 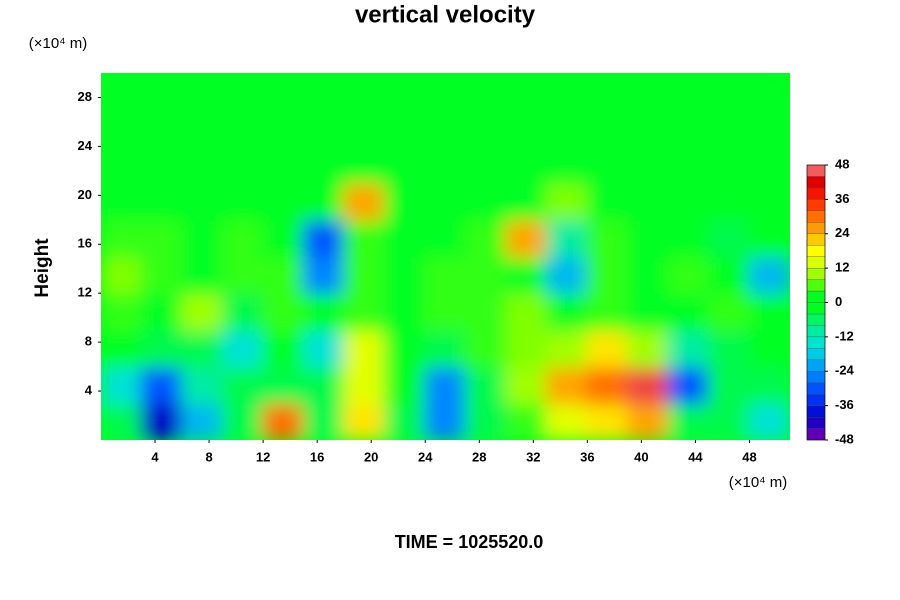 What do you see at coordinates (842, 198) in the screenshot?
I see `colorbar-tick-label: 36` at bounding box center [842, 198].